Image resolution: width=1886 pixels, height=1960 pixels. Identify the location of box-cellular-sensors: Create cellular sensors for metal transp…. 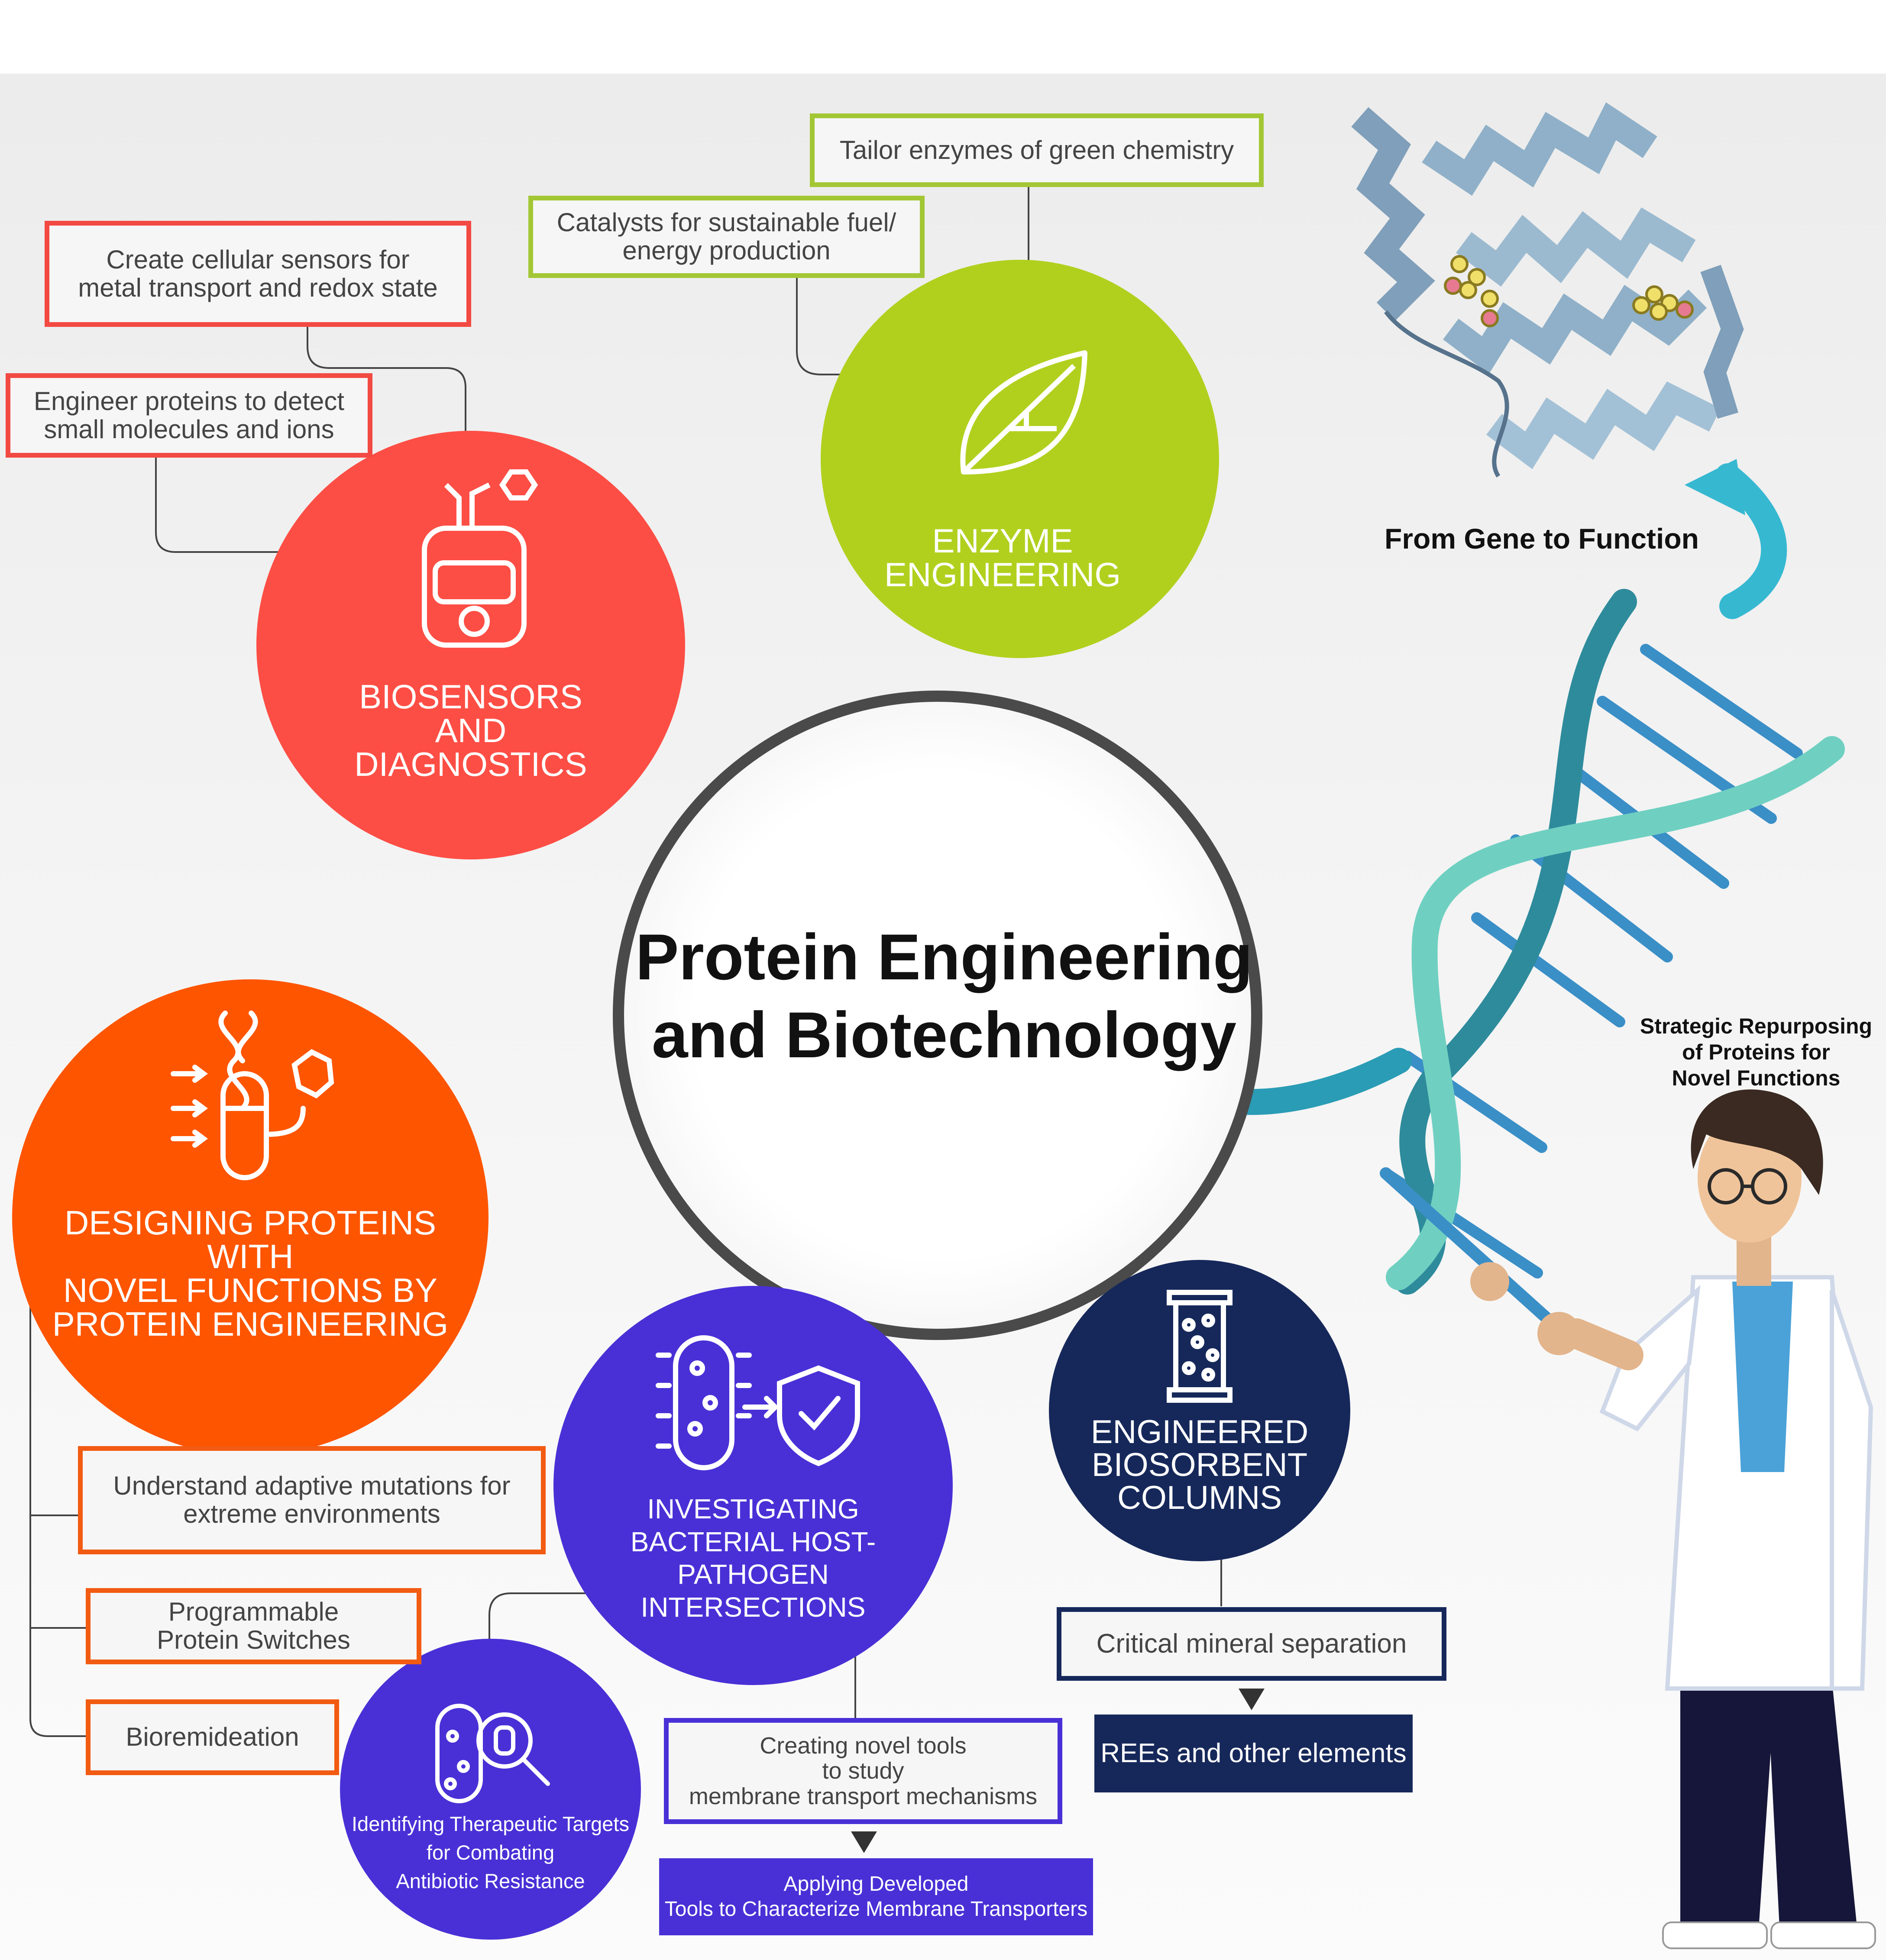
(258, 274).